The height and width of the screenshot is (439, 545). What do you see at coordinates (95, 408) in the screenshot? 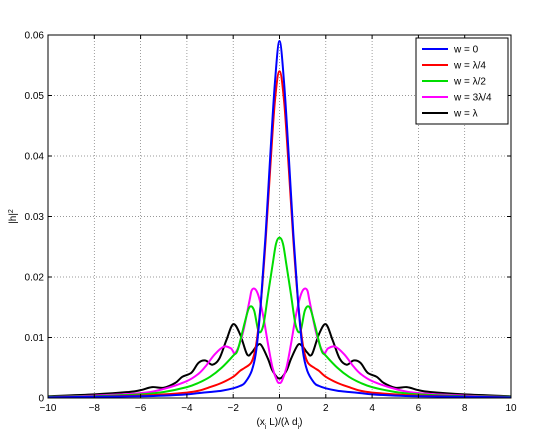
I see `x-tick-label: −8` at bounding box center [95, 408].